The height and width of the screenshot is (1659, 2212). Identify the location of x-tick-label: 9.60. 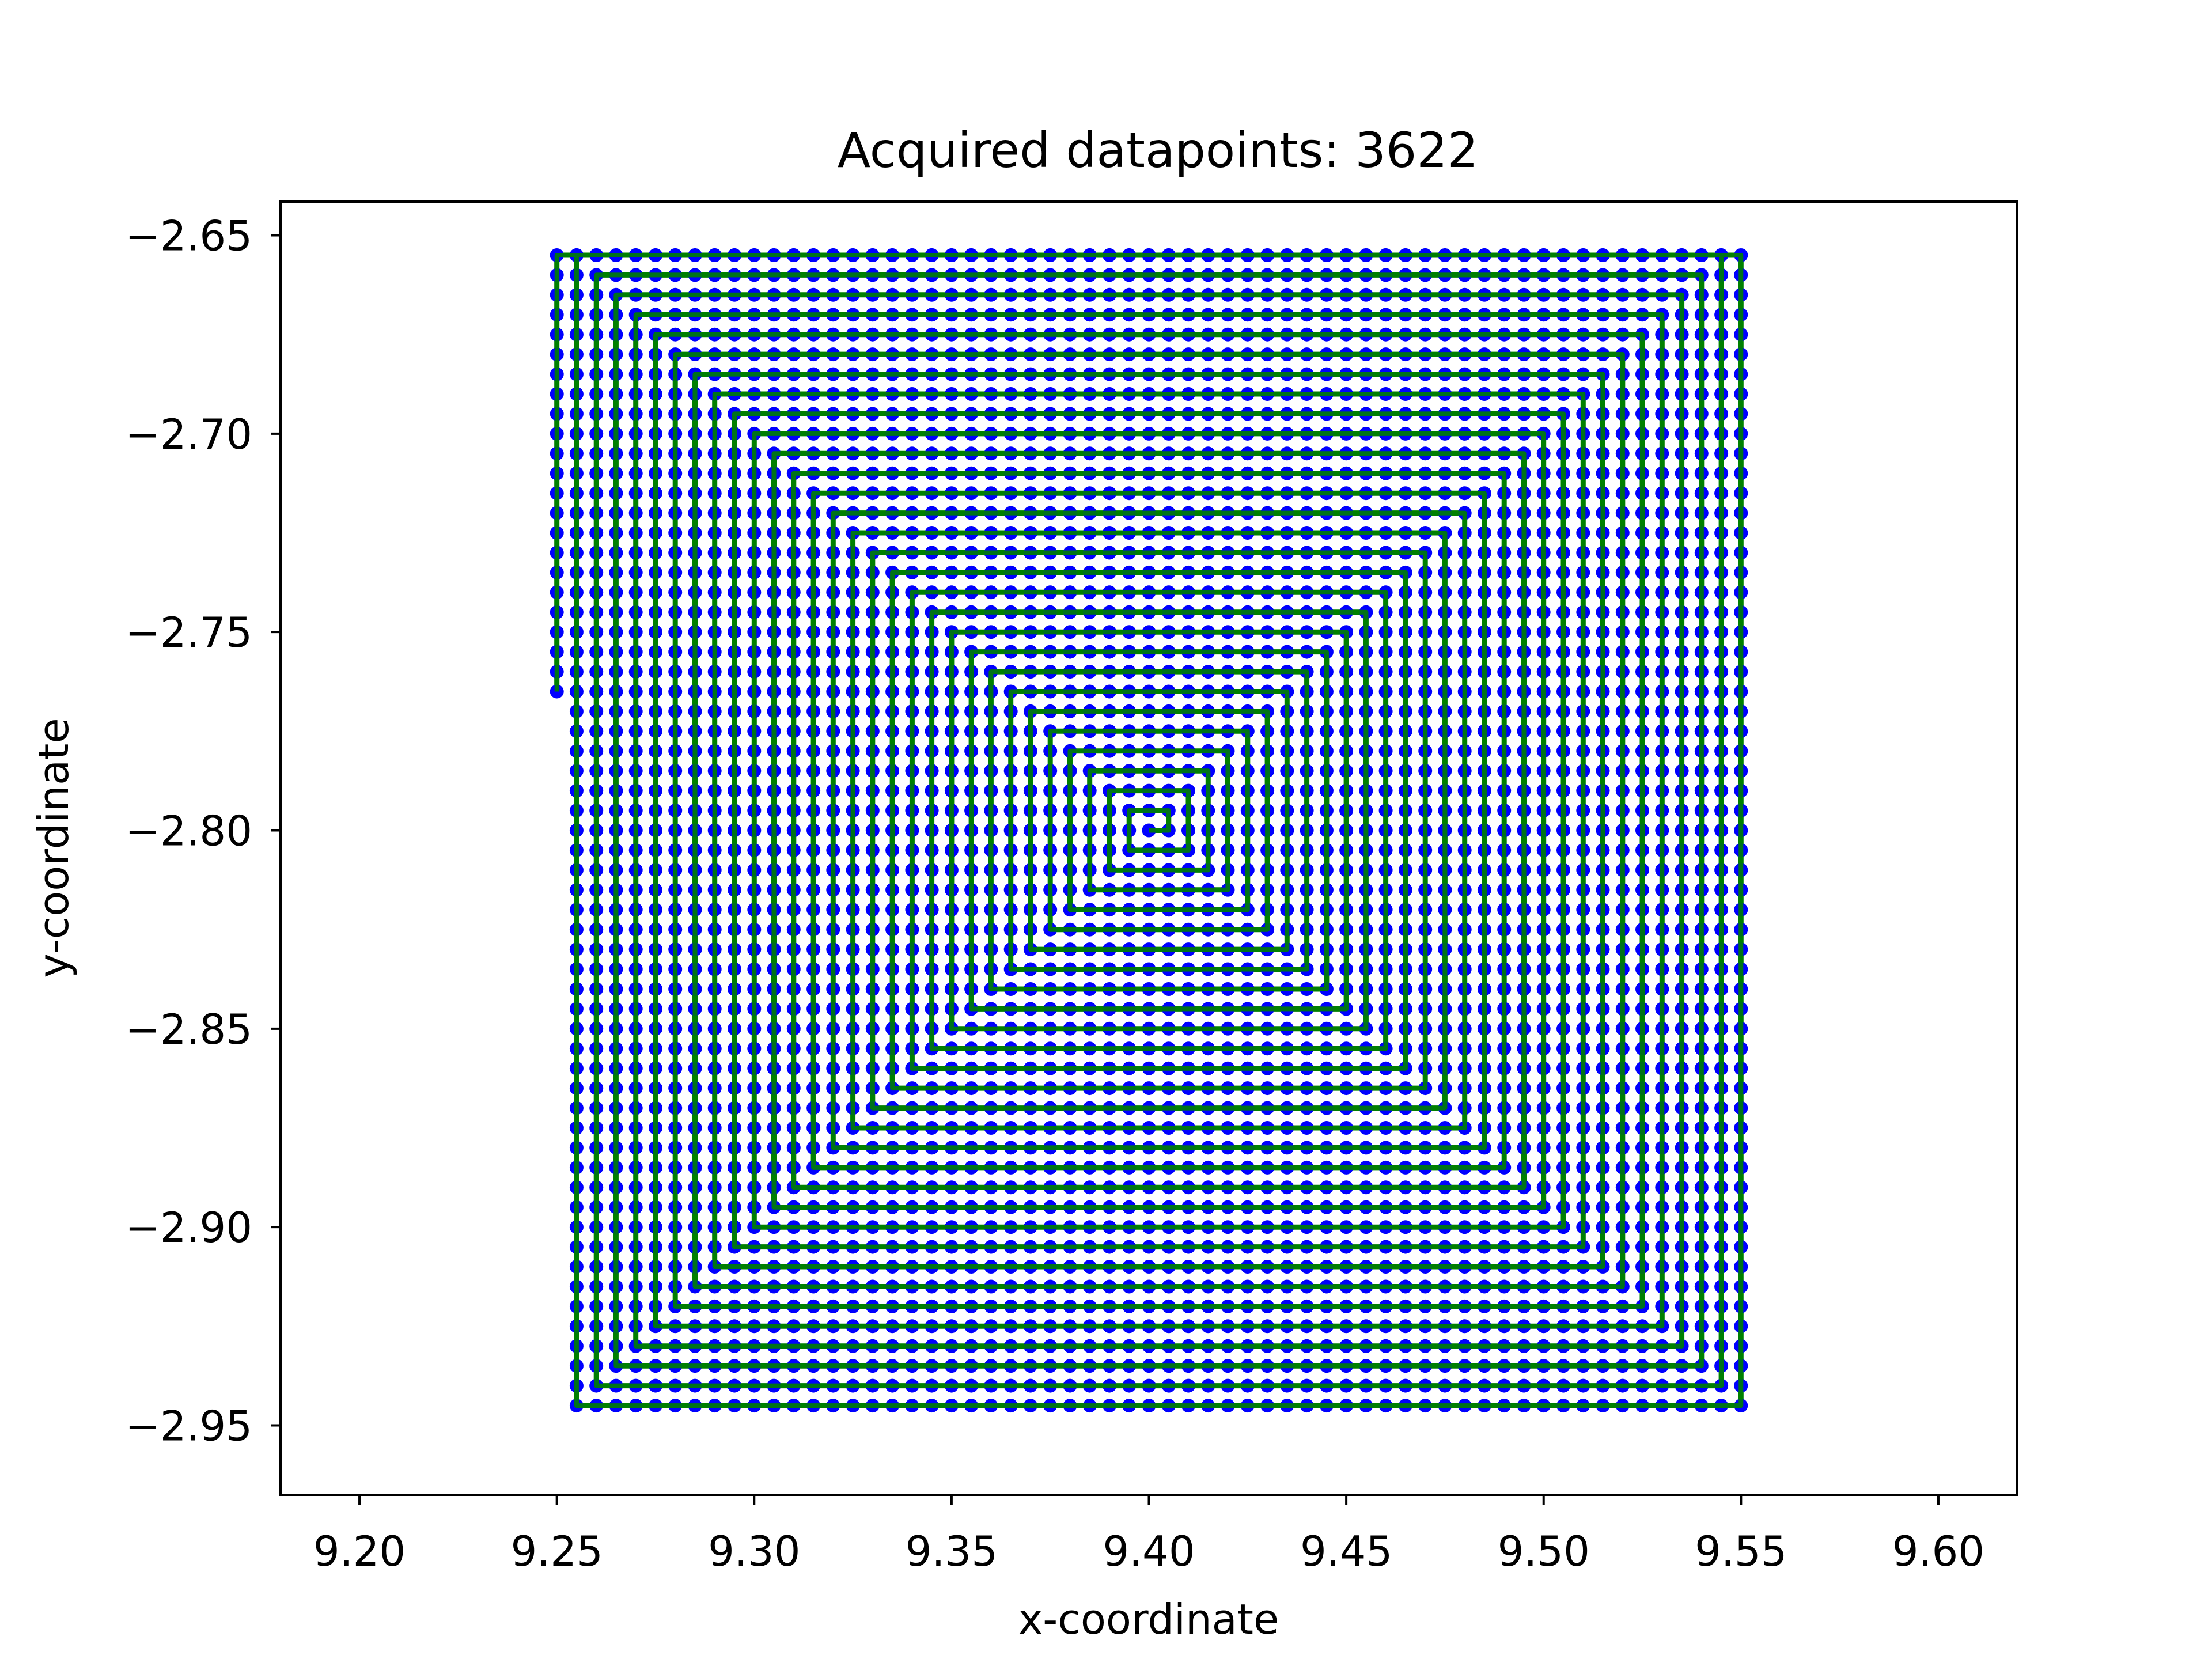
(1938, 1551).